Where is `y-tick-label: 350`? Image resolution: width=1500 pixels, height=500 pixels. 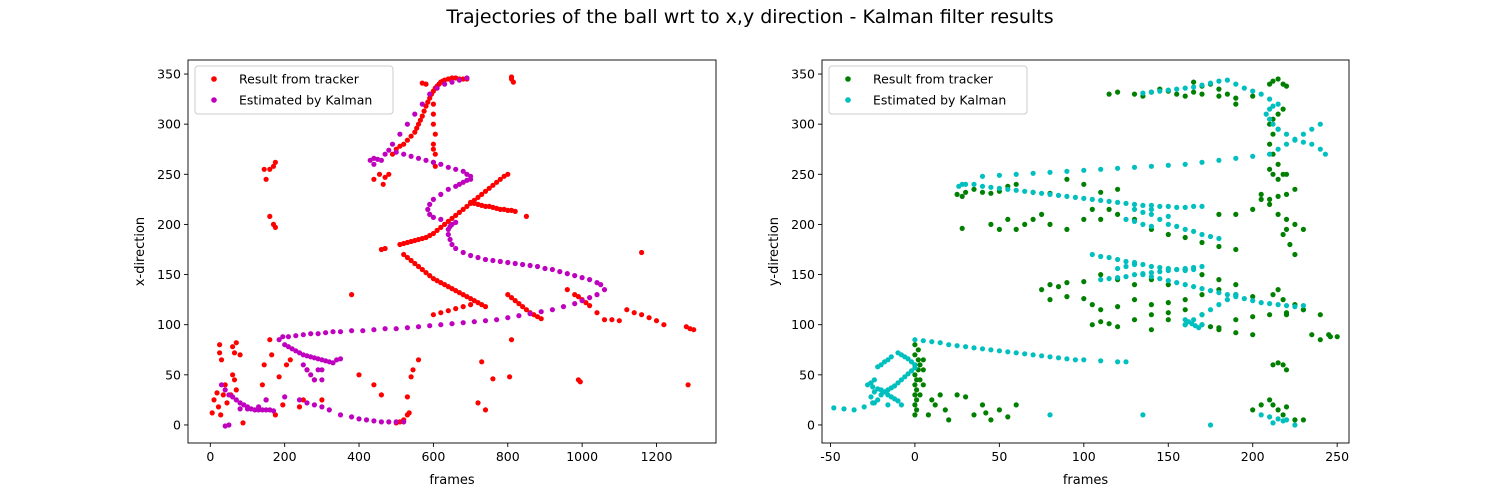 y-tick-label: 350 is located at coordinates (169, 74).